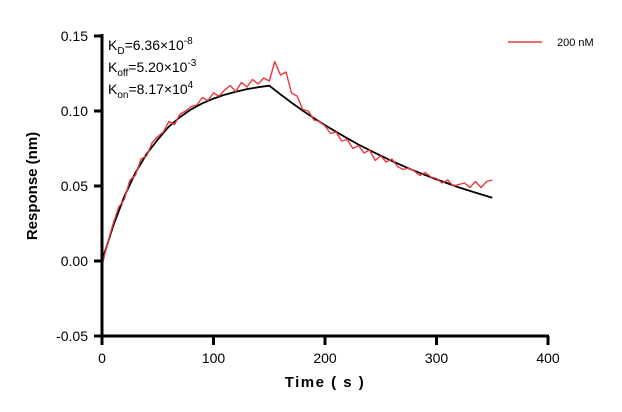  I want to click on legend: 200 nM, so click(551, 43).